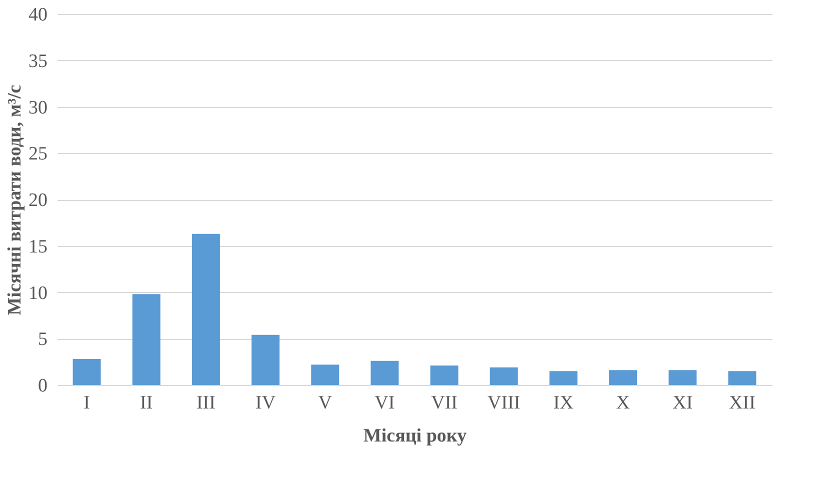 This screenshot has width=820, height=477. Describe the element at coordinates (38, 107) in the screenshot. I see `y-tick-label: 30` at that location.